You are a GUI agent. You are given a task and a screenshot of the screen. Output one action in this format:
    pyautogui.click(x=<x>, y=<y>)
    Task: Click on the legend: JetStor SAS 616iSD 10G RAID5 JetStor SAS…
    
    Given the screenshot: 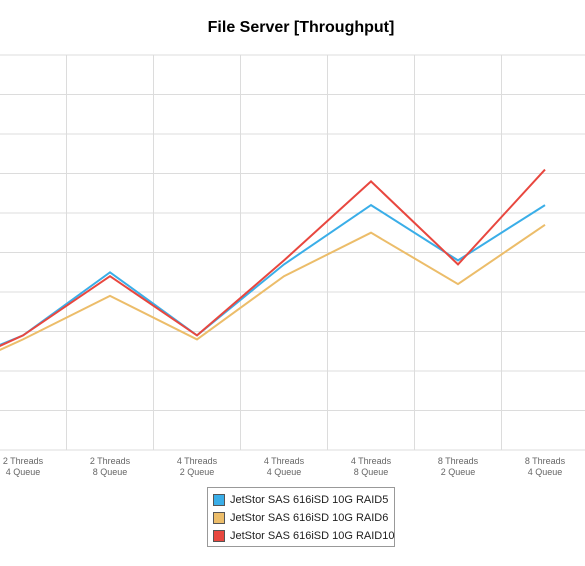 What is the action you would take?
    pyautogui.click(x=301, y=517)
    